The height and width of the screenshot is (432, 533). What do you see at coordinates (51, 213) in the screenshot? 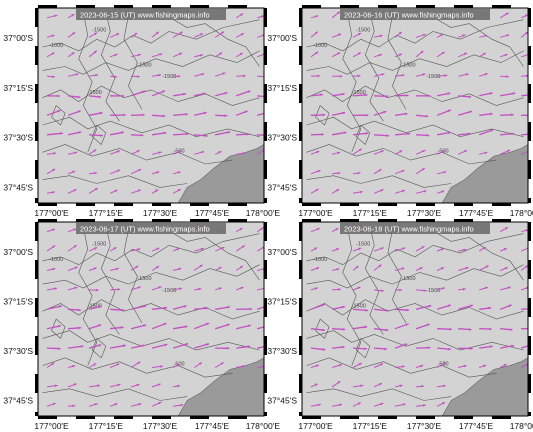
I see `longitude-label: 177°00'E` at bounding box center [51, 213].